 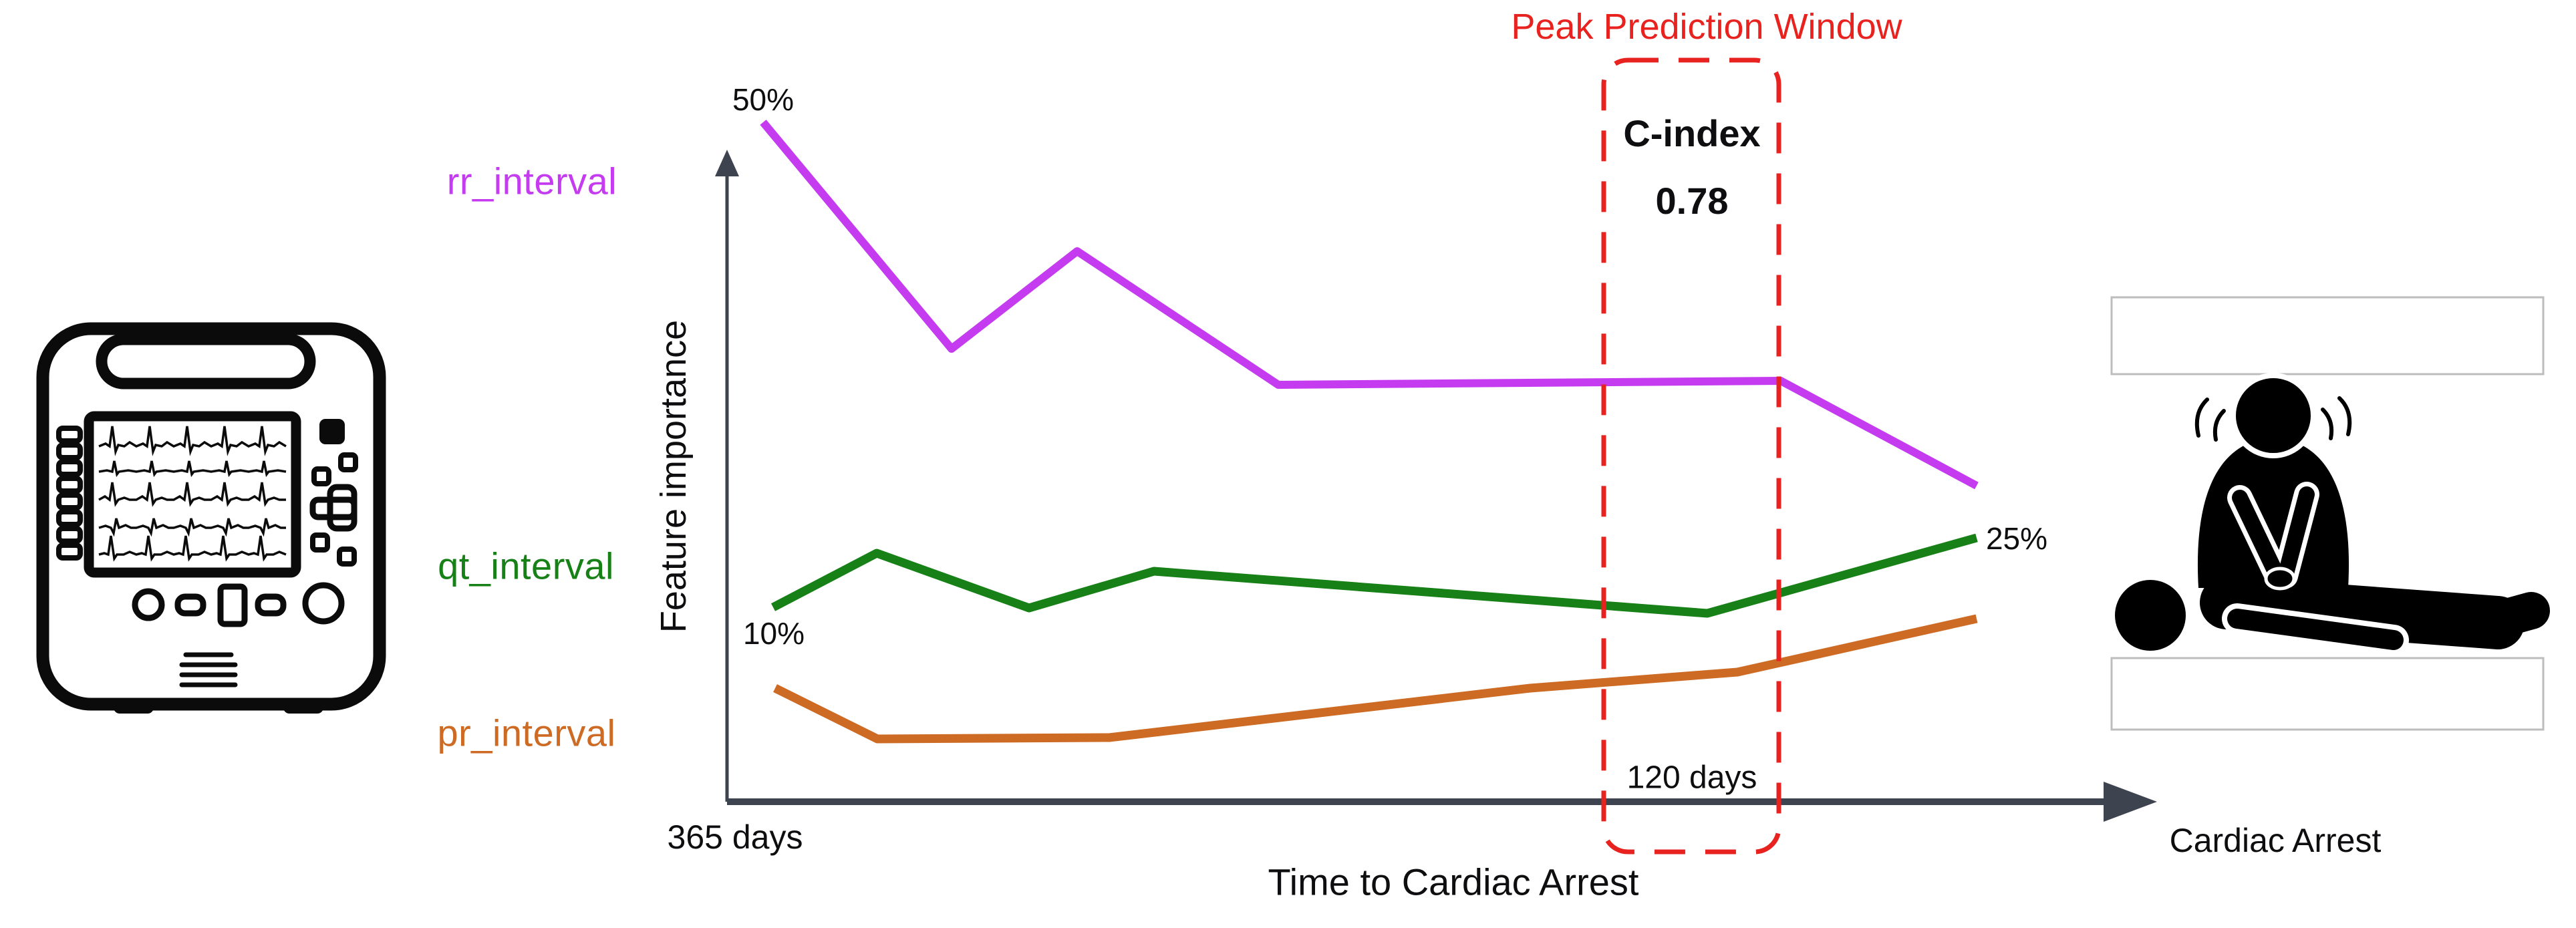 I want to click on monitor-speaker-grille, so click(x=208, y=669).